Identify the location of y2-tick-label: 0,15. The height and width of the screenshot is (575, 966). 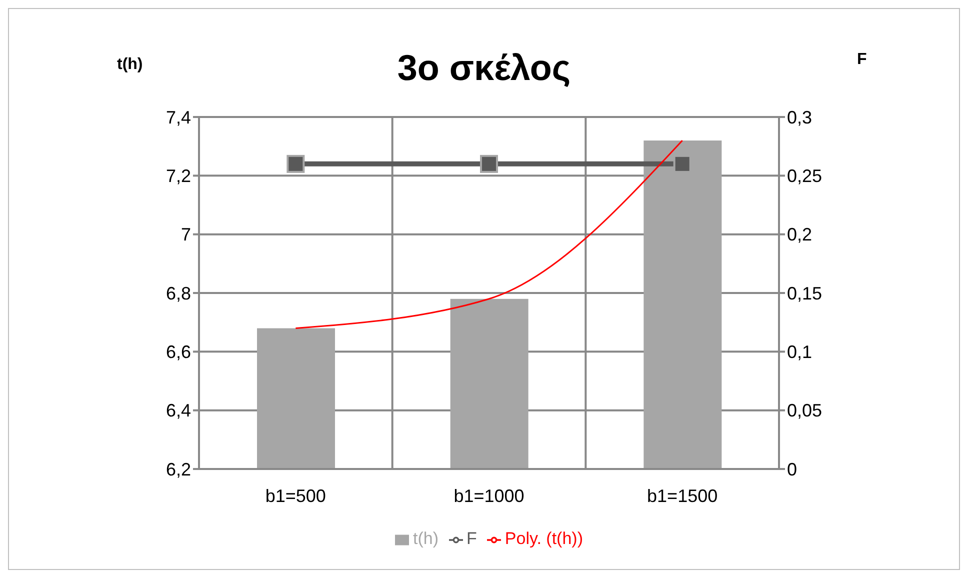
(804, 293).